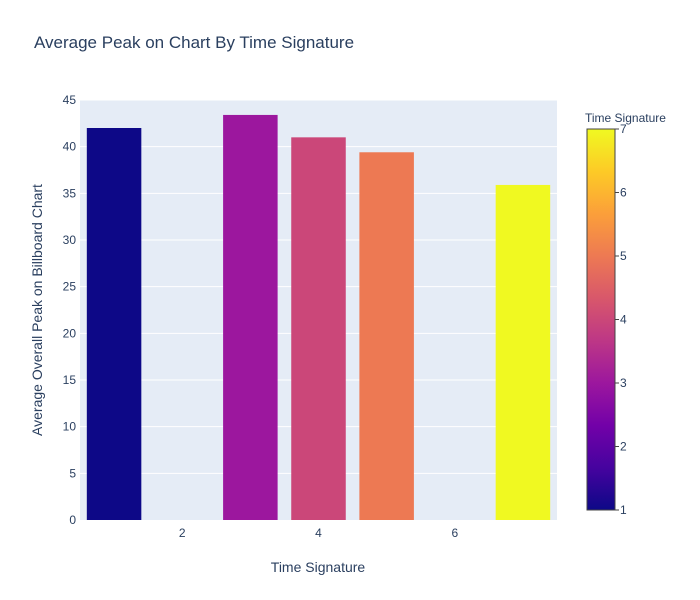 The width and height of the screenshot is (700, 600). Describe the element at coordinates (37, 310) in the screenshot. I see `y-axis-title: Average Overall Peak on Billboard Chart` at that location.